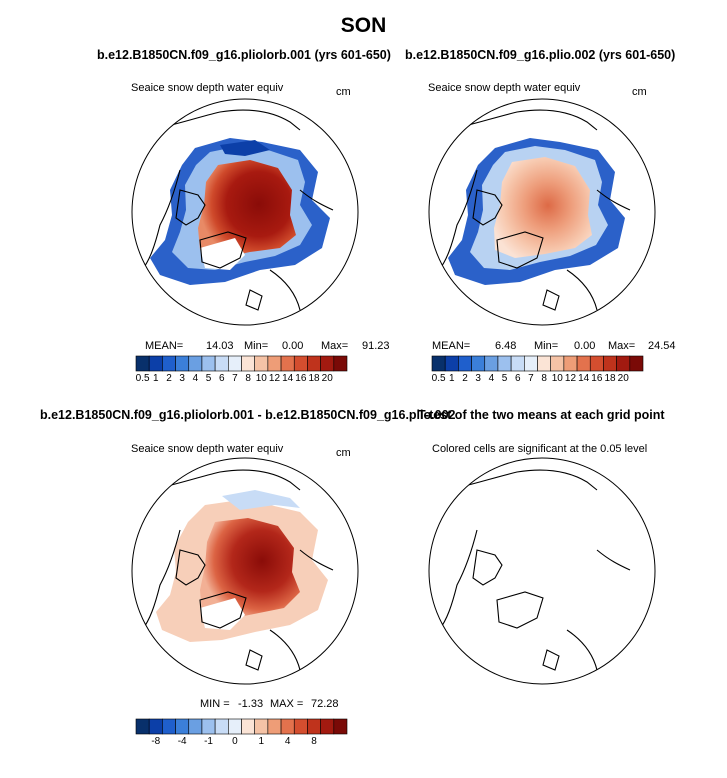 The image size is (727, 778). Describe the element at coordinates (325, 704) in the screenshot. I see `panel-3-max-value: 72.28` at that location.